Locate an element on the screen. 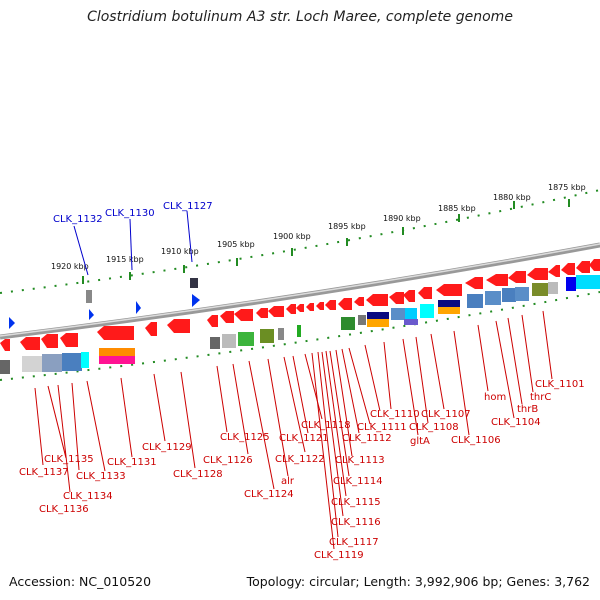 This screenshot has width=600, height=600. top-leaders is located at coordinates (133, 243).